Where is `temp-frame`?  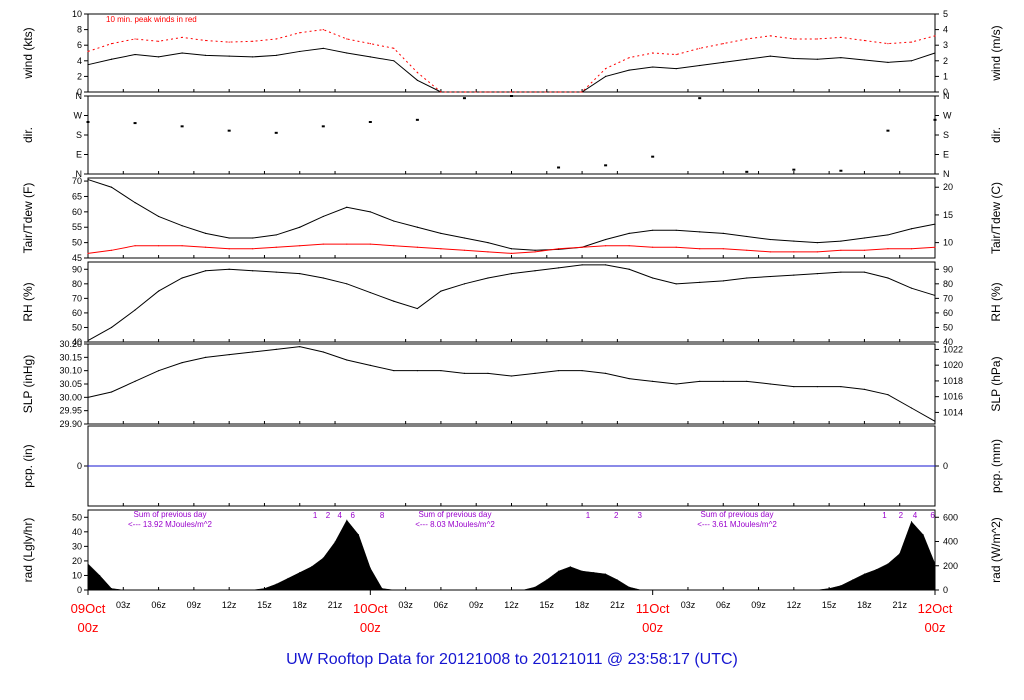
temp-frame is located at coordinates (511, 218).